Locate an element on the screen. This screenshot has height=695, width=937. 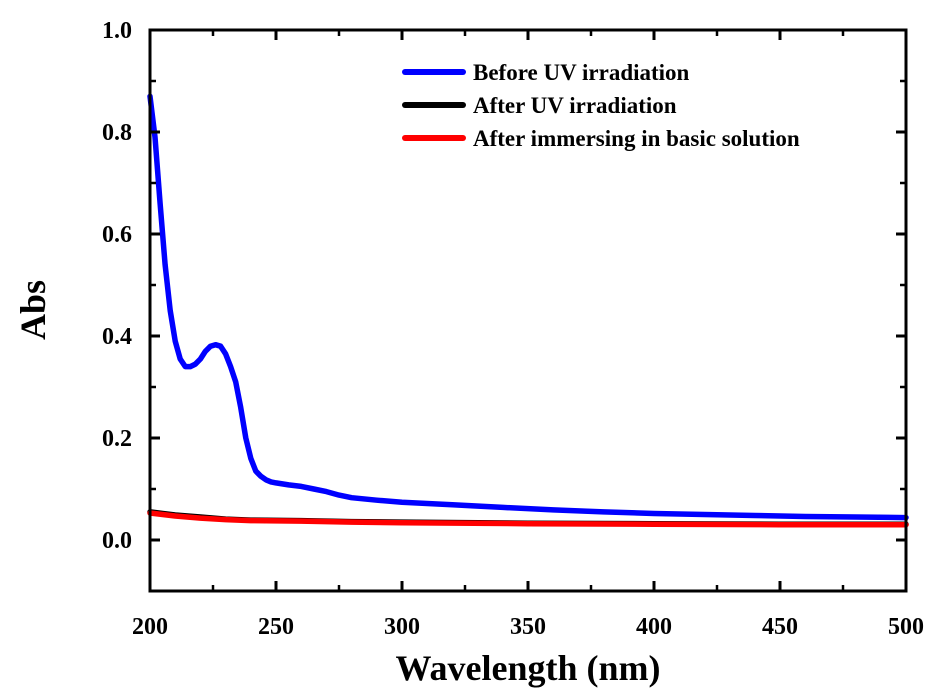
y-tick-label: 0.6 is located at coordinates (117, 235).